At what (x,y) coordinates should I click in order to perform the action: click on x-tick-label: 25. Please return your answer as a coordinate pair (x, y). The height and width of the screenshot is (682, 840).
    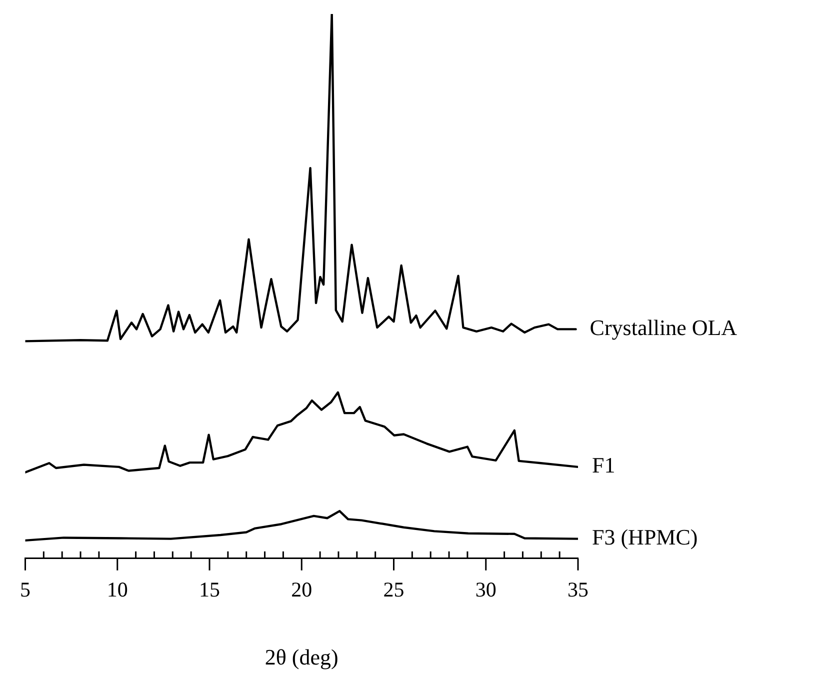
    Looking at the image, I should click on (393, 590).